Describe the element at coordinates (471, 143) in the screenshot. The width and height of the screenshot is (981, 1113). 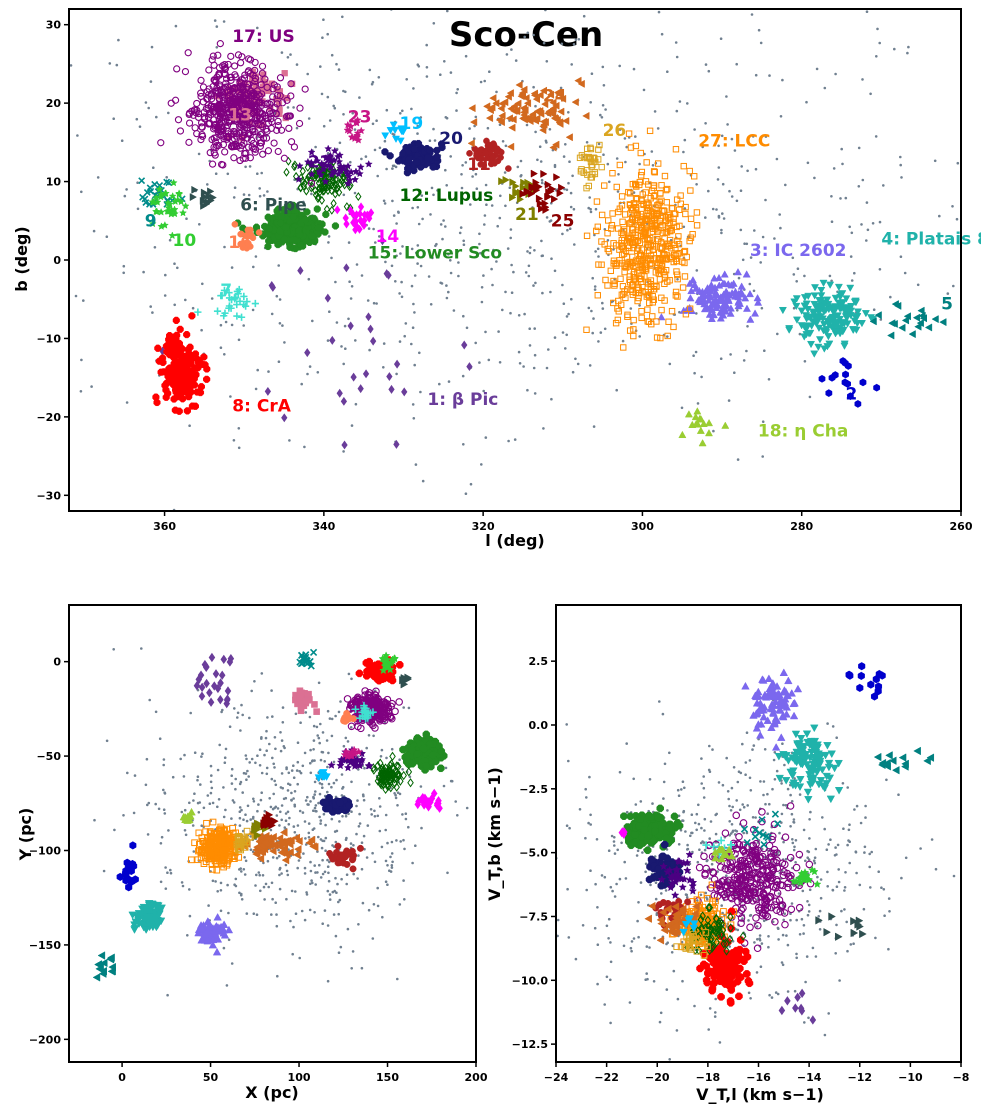
I see `g24-point` at that location.